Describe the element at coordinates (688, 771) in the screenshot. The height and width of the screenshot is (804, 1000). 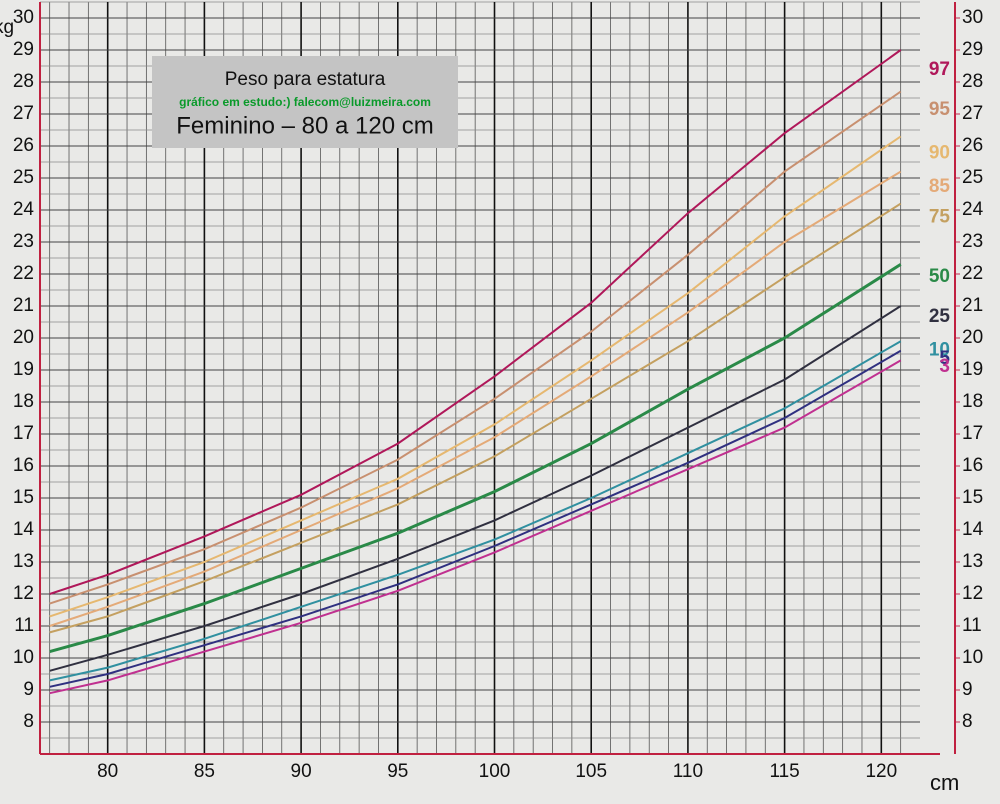
I see `x-tick-label: 110` at that location.